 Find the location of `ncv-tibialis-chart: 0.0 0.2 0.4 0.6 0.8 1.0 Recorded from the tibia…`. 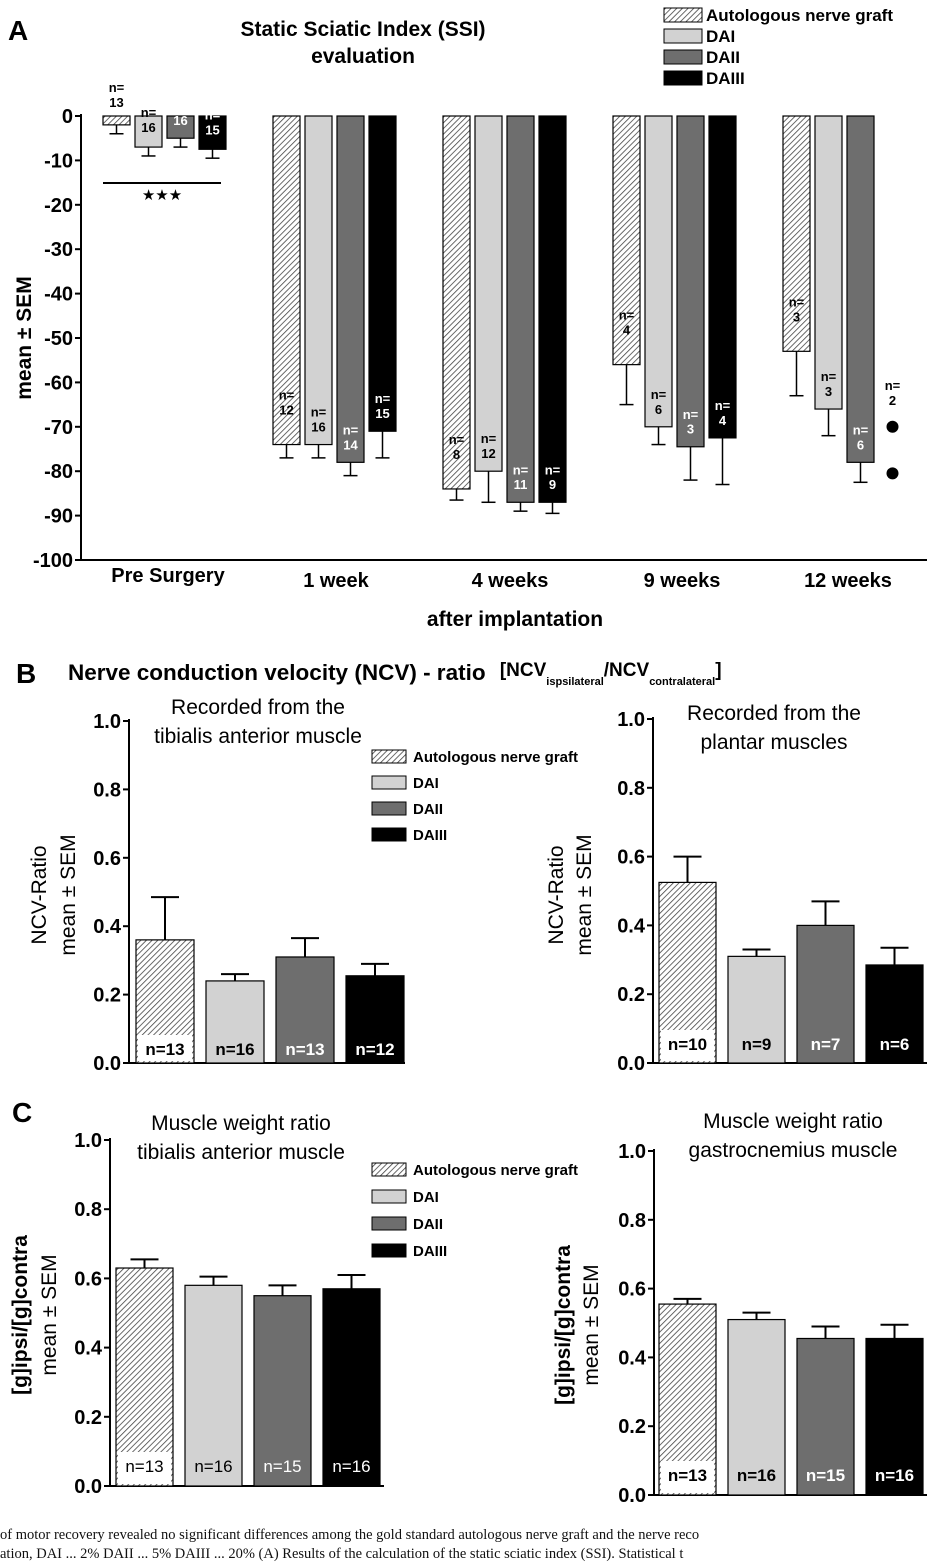

ncv-tibialis-chart: 0.0 0.2 0.4 0.6 0.8 1.0 Recorded from the tibia… is located at coordinates (303, 885).